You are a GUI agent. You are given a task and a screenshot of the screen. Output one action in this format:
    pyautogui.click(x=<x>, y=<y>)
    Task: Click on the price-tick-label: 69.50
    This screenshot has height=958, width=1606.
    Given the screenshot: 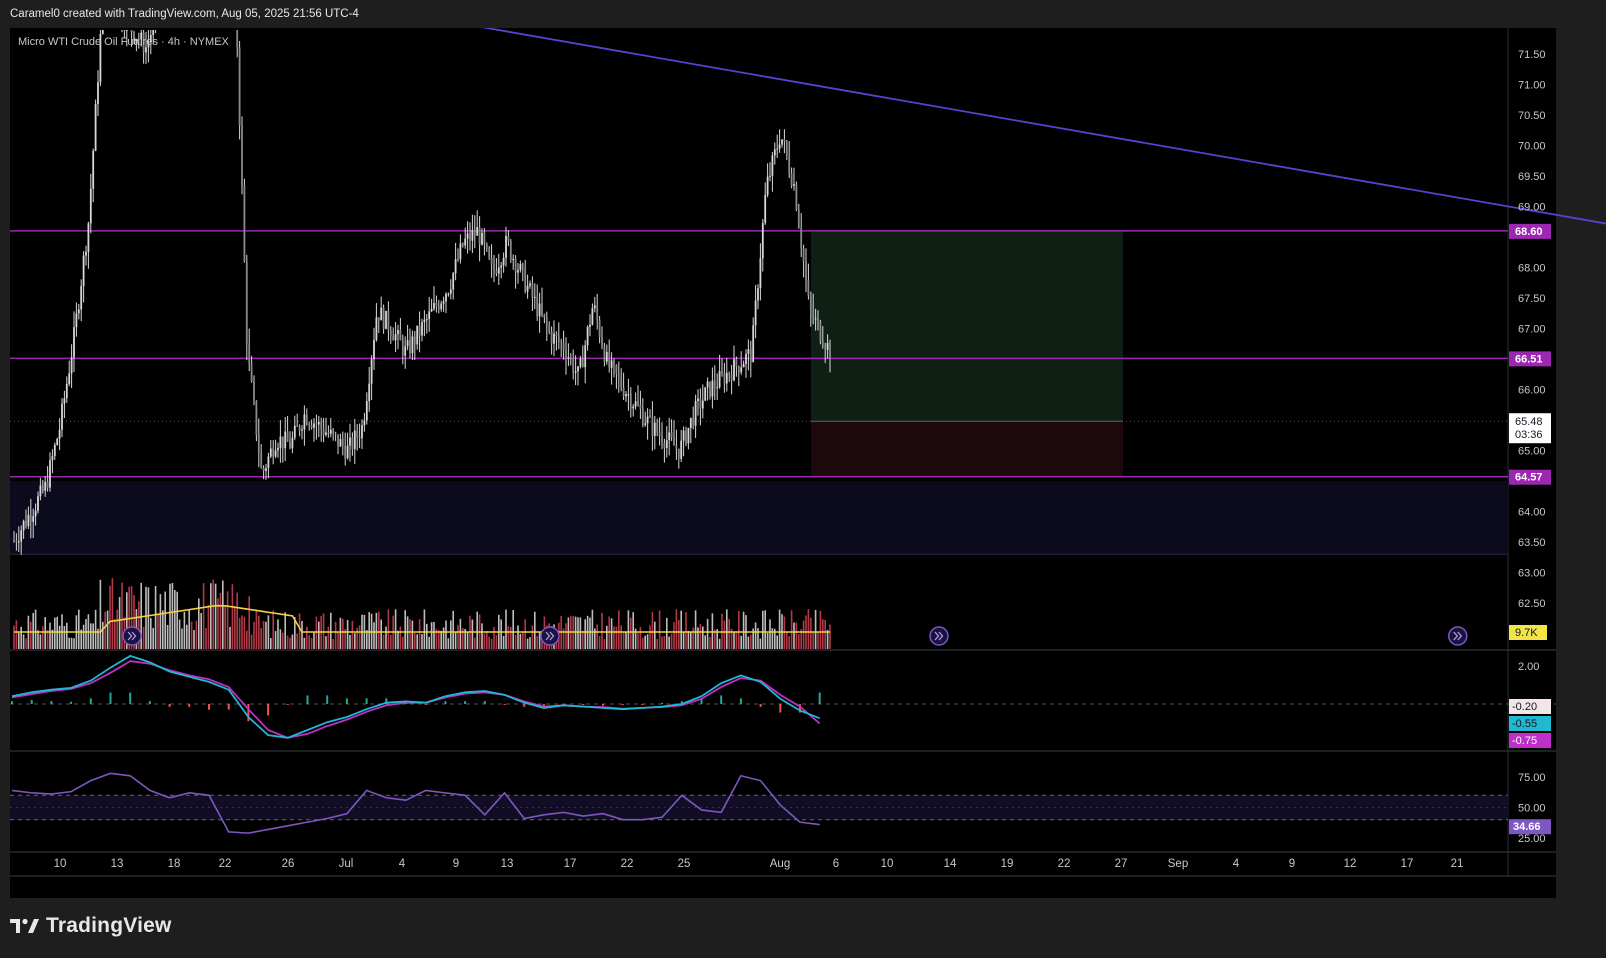 What is the action you would take?
    pyautogui.click(x=1532, y=177)
    